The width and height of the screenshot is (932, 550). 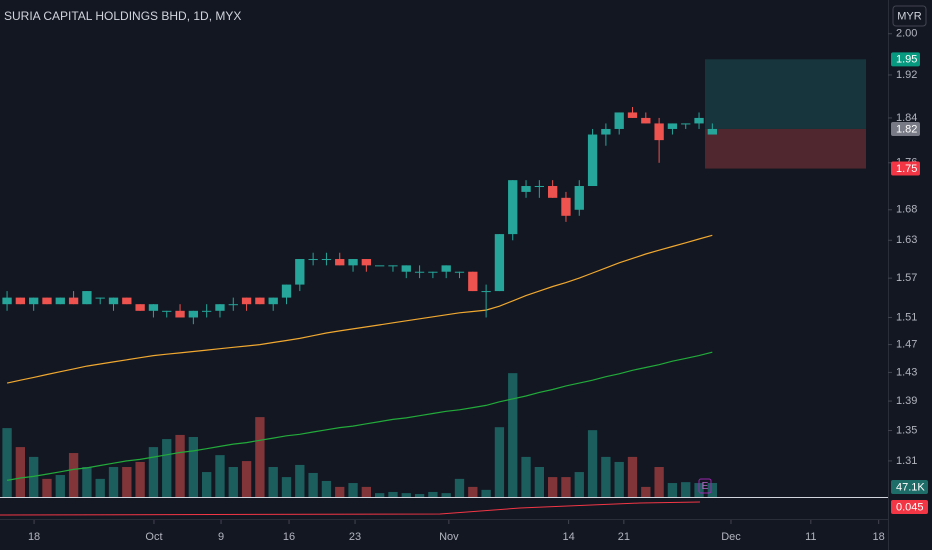 What do you see at coordinates (906, 430) in the screenshot?
I see `y-tick-label: 1.35` at bounding box center [906, 430].